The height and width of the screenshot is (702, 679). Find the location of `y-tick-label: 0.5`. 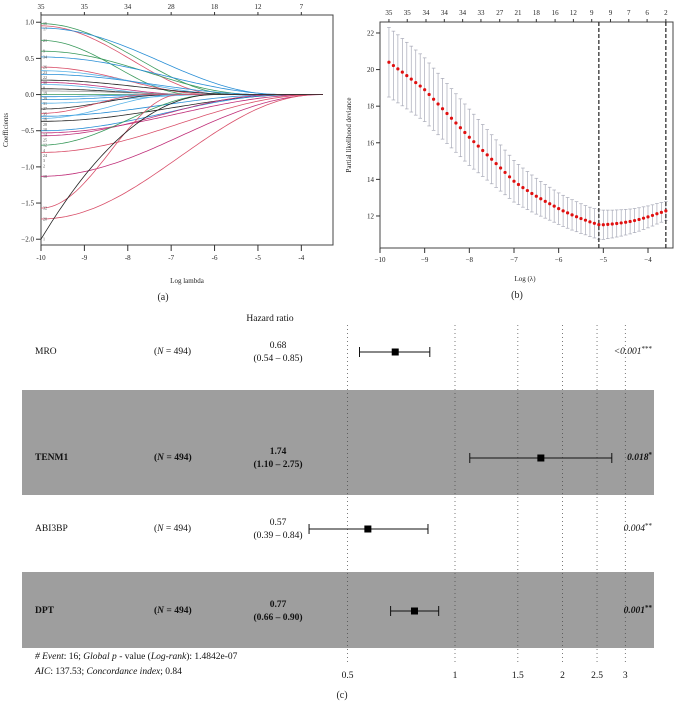

y-tick-label: 0.5 is located at coordinates (29, 59).